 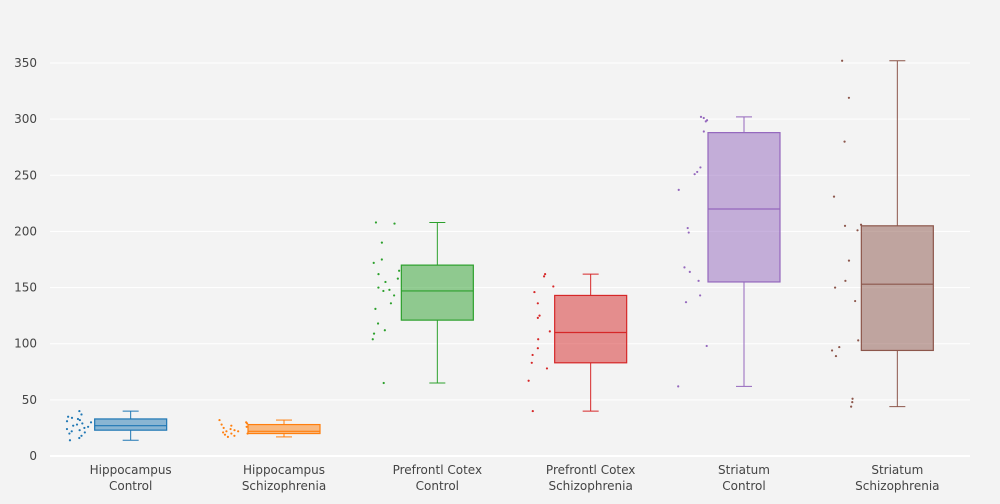 What do you see at coordinates (897, 486) in the screenshot?
I see `x-tick-label-line: Schizophrenia` at bounding box center [897, 486].